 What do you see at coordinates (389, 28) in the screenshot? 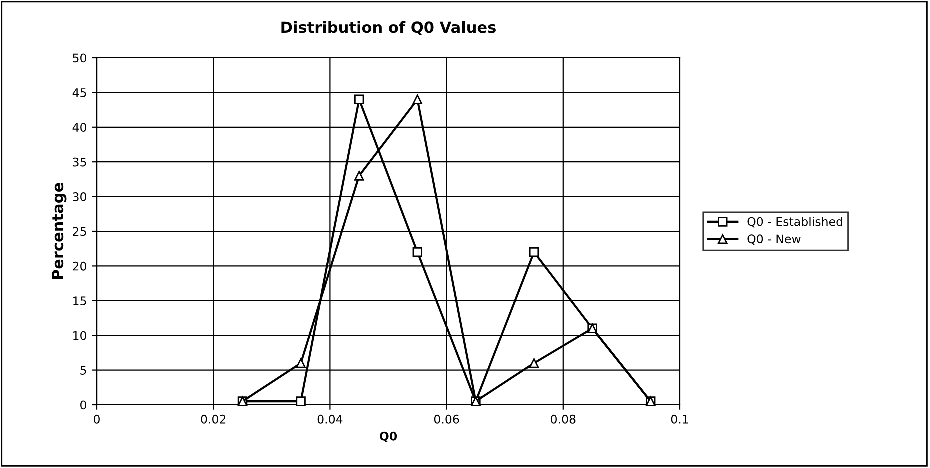
I see `chart-title: Distribution of Q0 Values` at bounding box center [389, 28].